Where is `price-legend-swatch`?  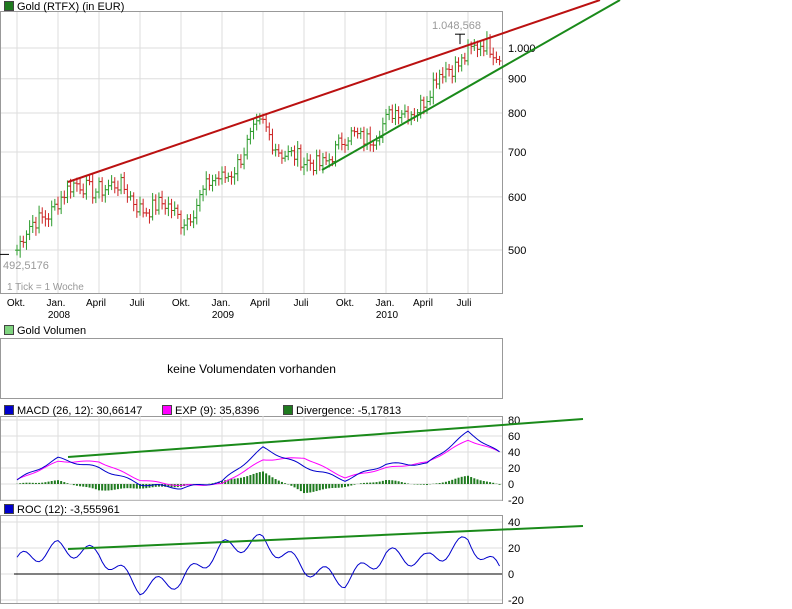 price-legend-swatch is located at coordinates (9, 6).